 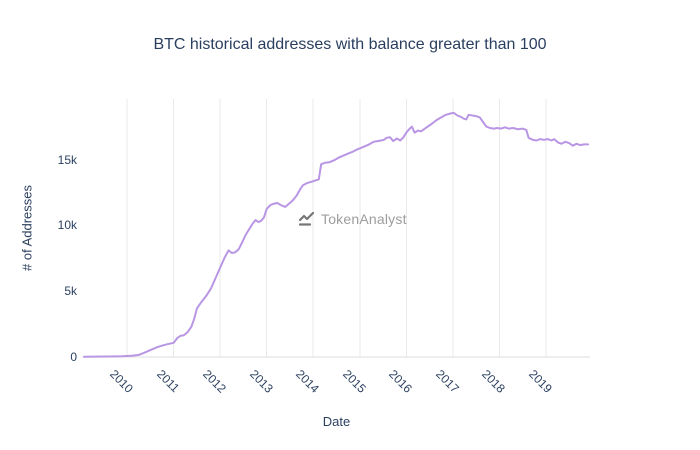 I want to click on y-axis-title: # of Addresses, so click(x=27, y=228).